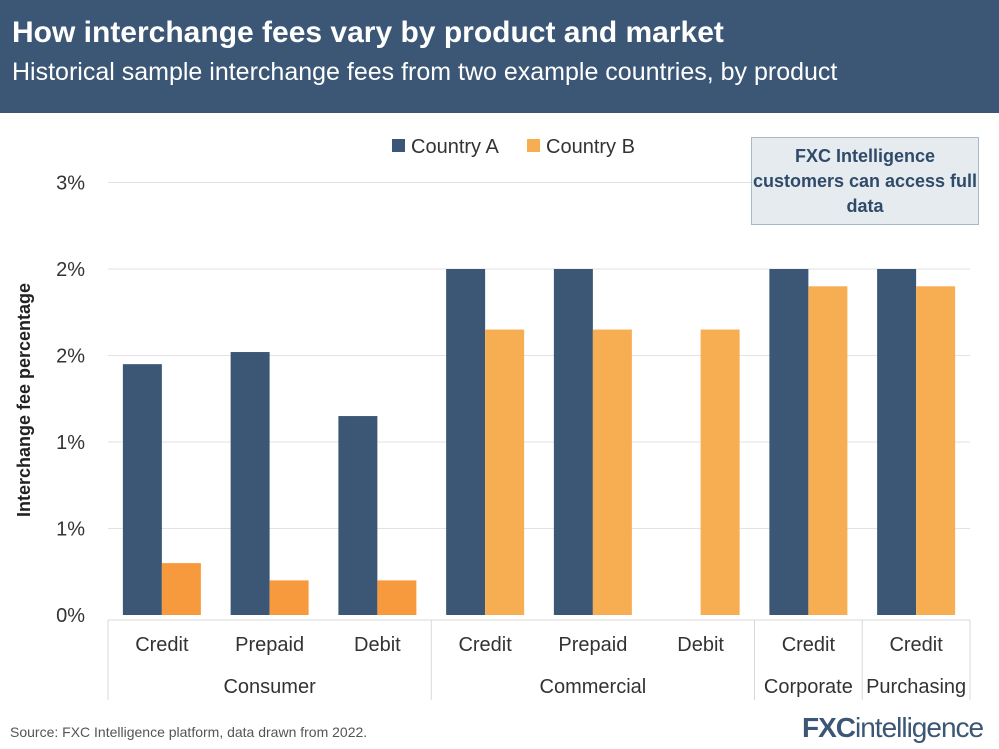 The width and height of the screenshot is (999, 749). Describe the element at coordinates (893, 727) in the screenshot. I see `fxc-intelligence-logo: FXCintelligence` at that location.